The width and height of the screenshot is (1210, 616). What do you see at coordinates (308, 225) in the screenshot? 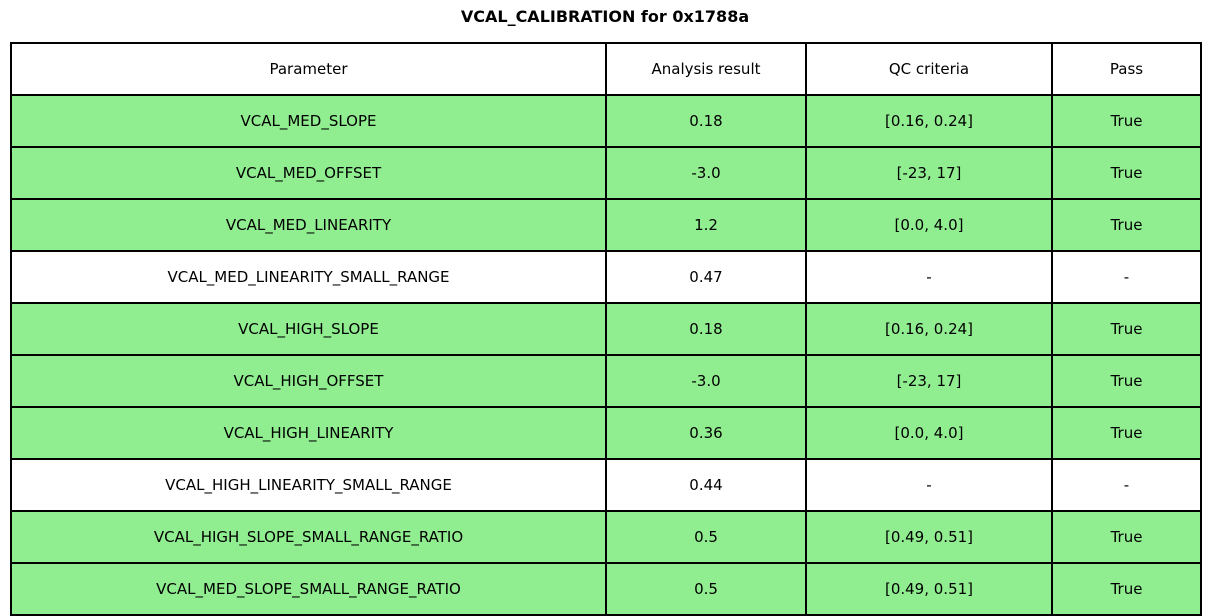
I see `parameter-cell: VCAL_MED_LINEARITY` at bounding box center [308, 225].